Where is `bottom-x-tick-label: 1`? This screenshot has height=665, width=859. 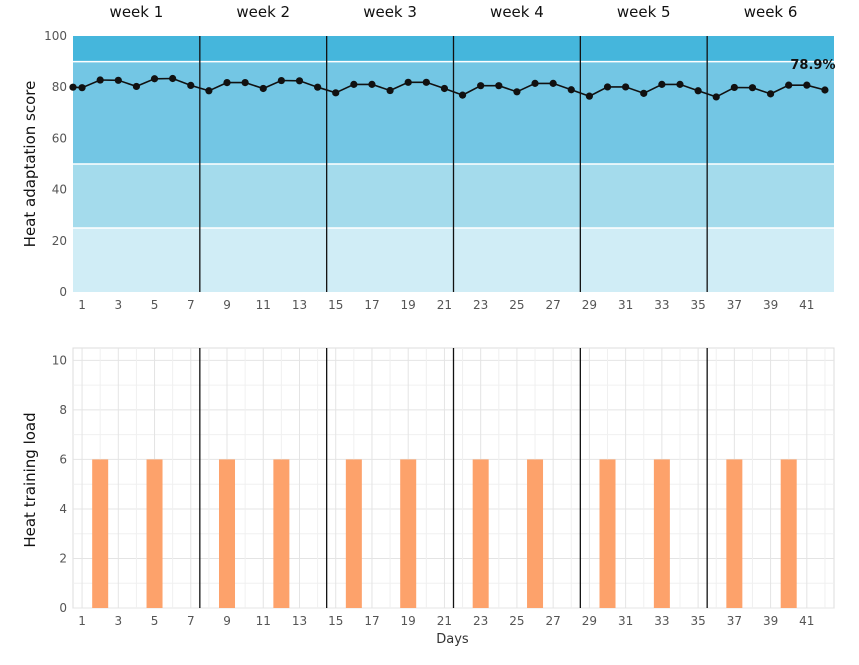 bottom-x-tick-label: 1 is located at coordinates (82, 621).